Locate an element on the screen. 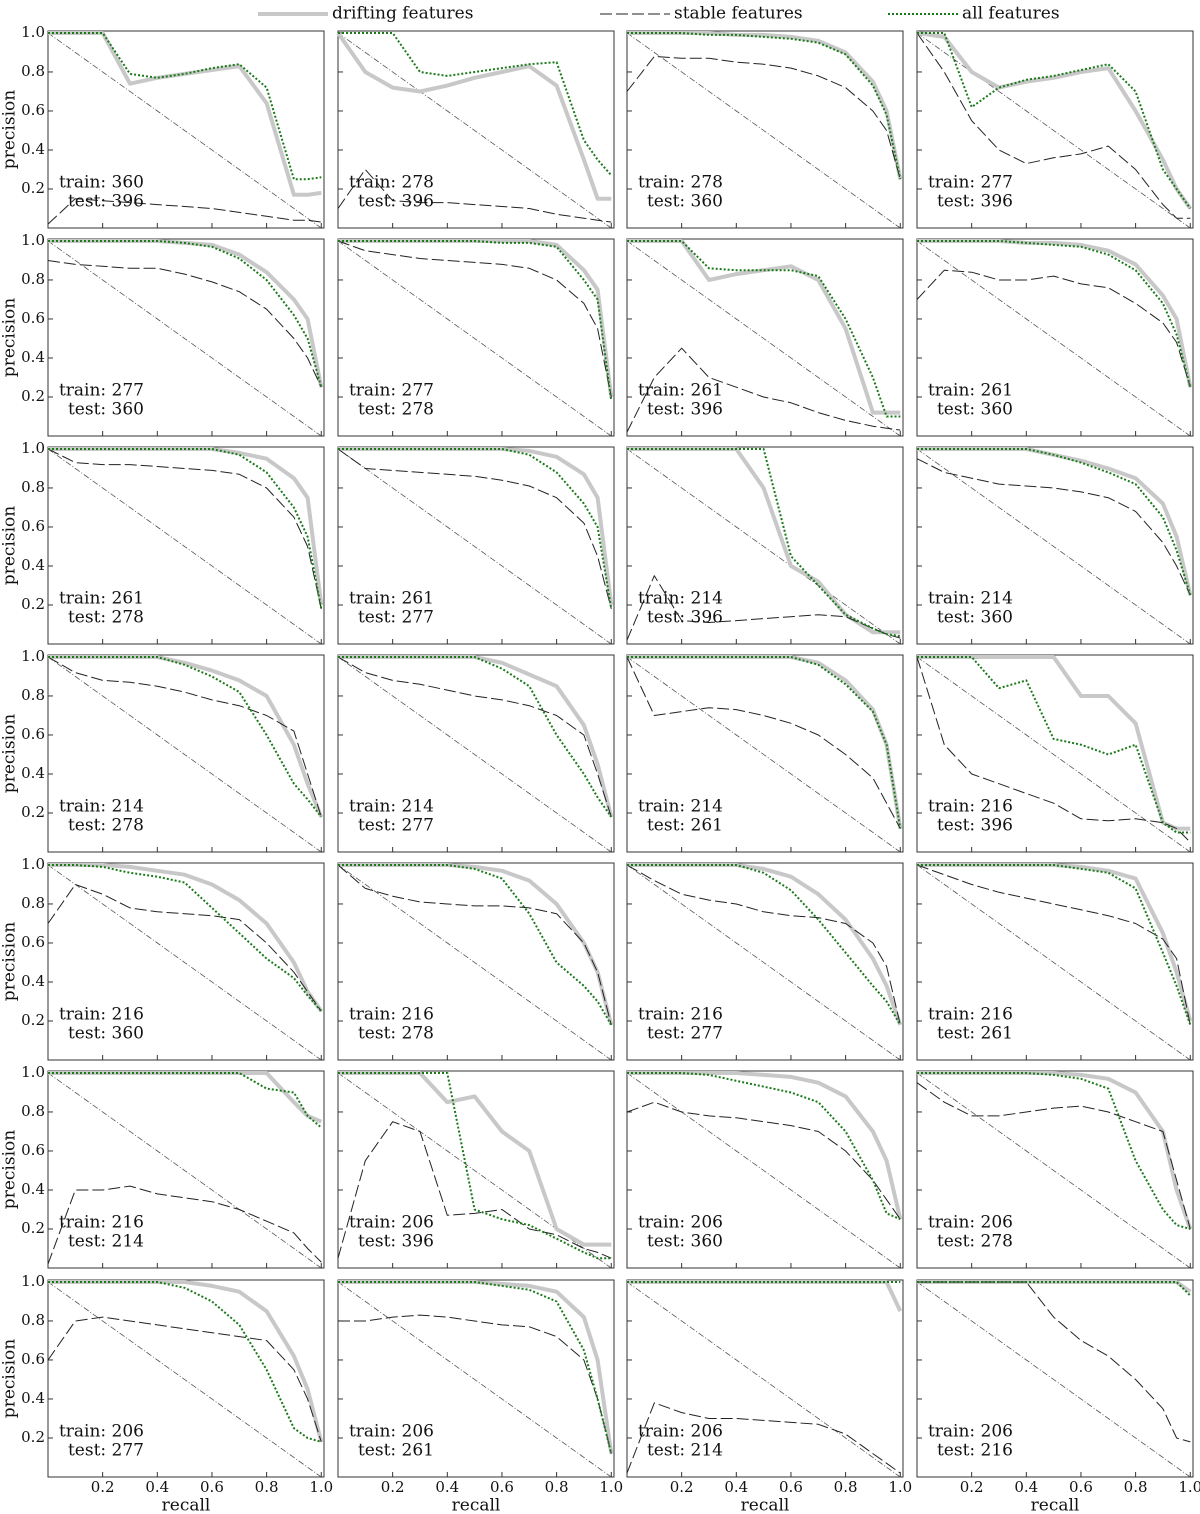  train-label: train: 277 is located at coordinates (101, 391).